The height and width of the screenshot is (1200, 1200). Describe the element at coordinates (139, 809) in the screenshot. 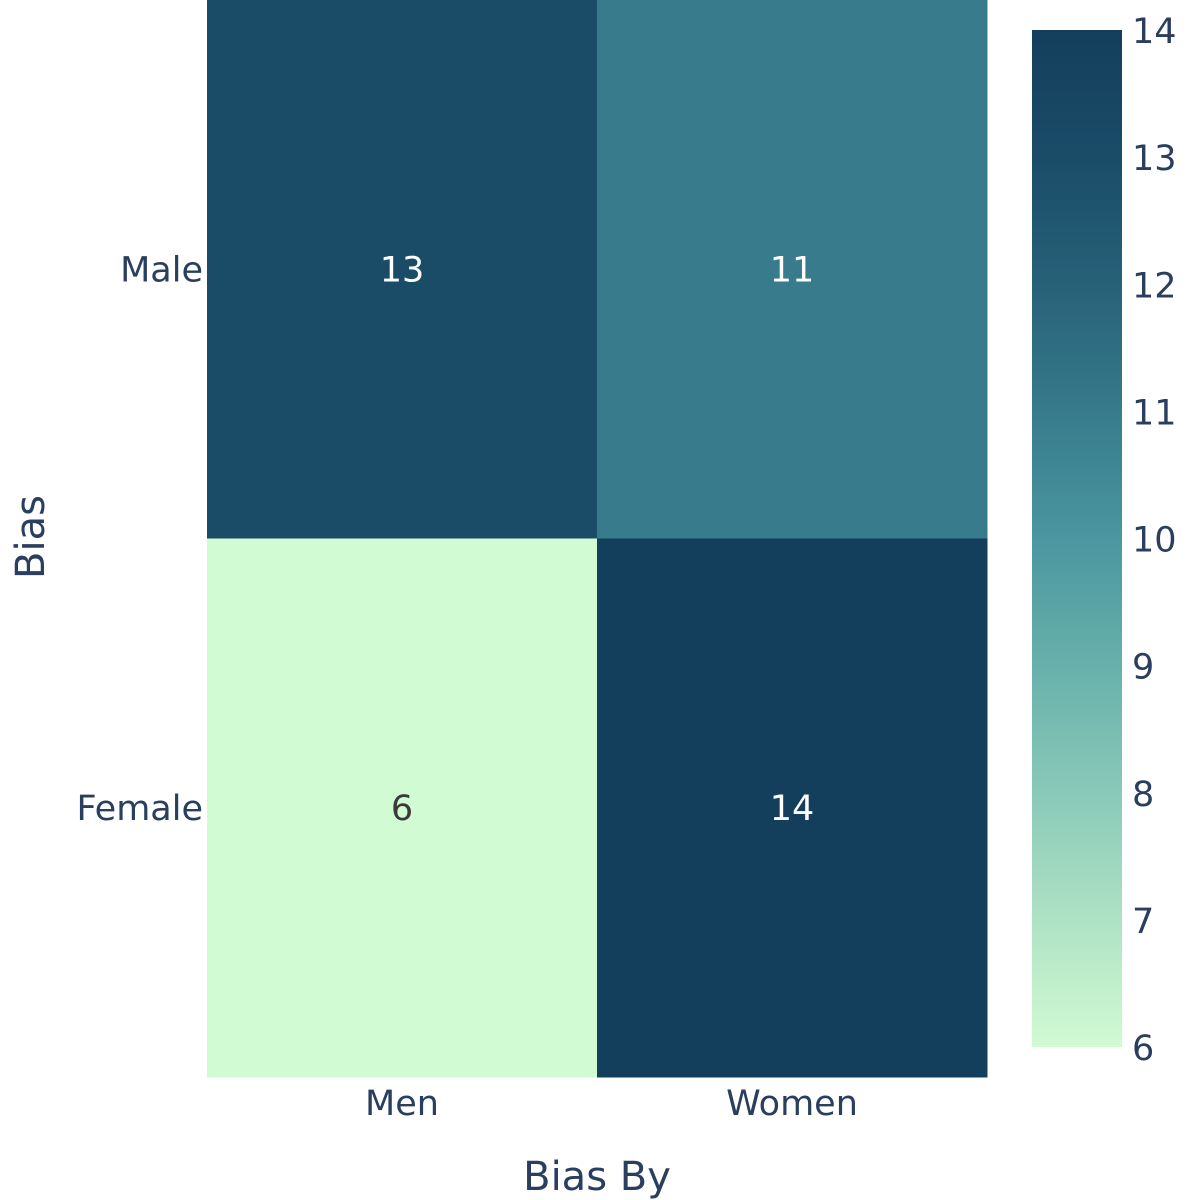

I see `y-tick-label: Female` at that location.